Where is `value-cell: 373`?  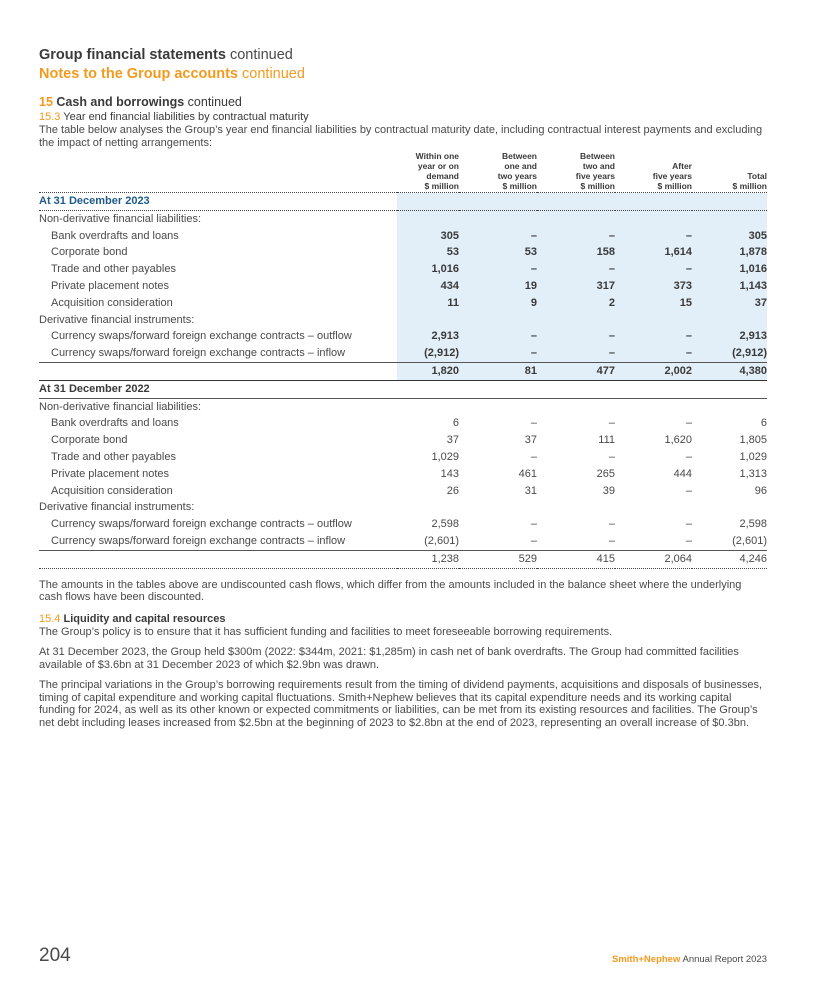
value-cell: 373 is located at coordinates (653, 286).